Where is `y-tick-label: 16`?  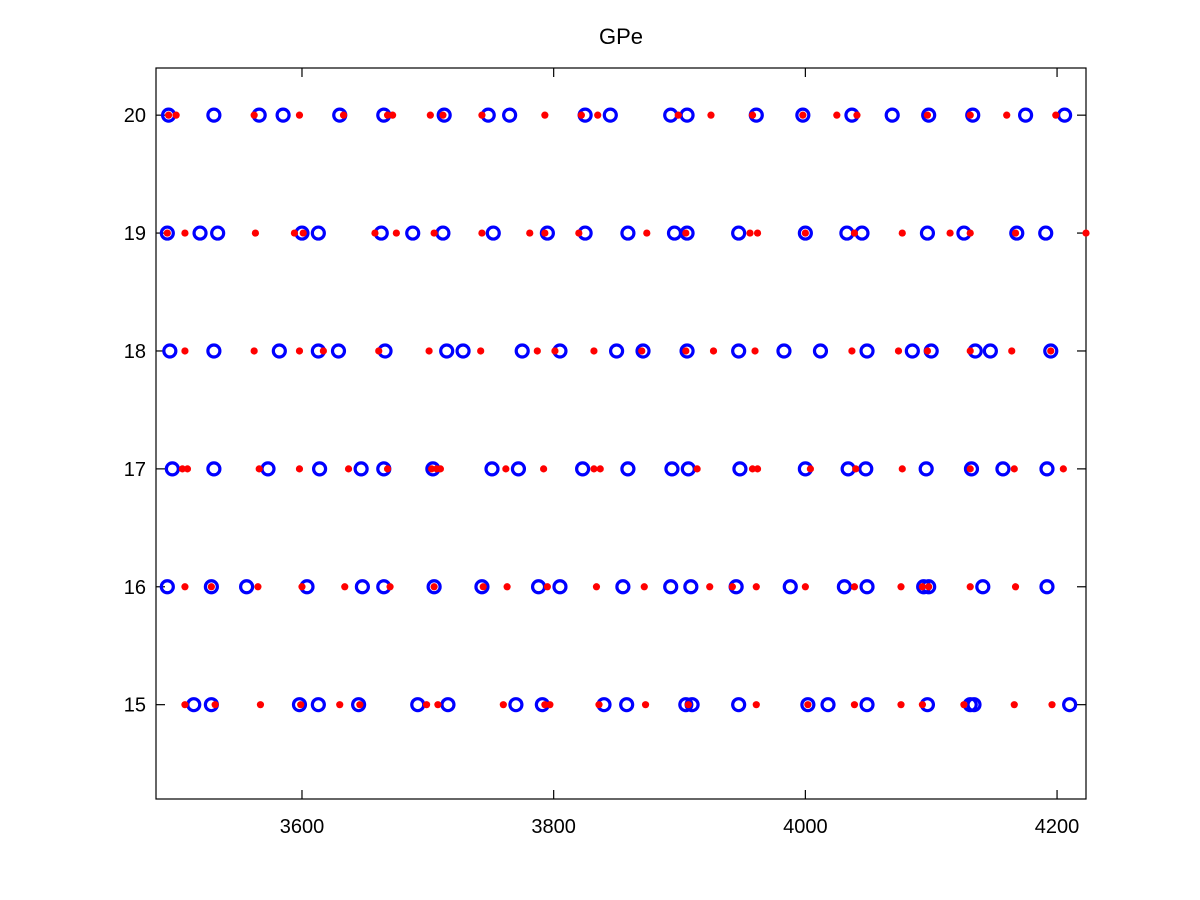 y-tick-label: 16 is located at coordinates (135, 588).